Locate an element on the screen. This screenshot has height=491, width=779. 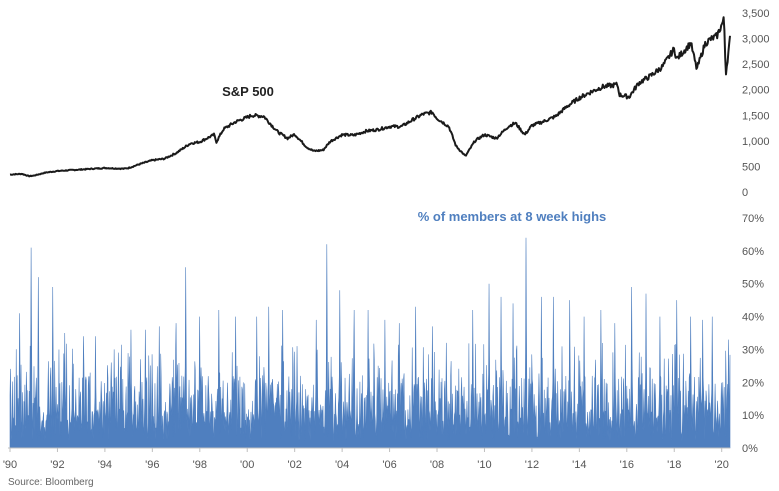
breadth-ytick-label: 0% is located at coordinates (750, 449).